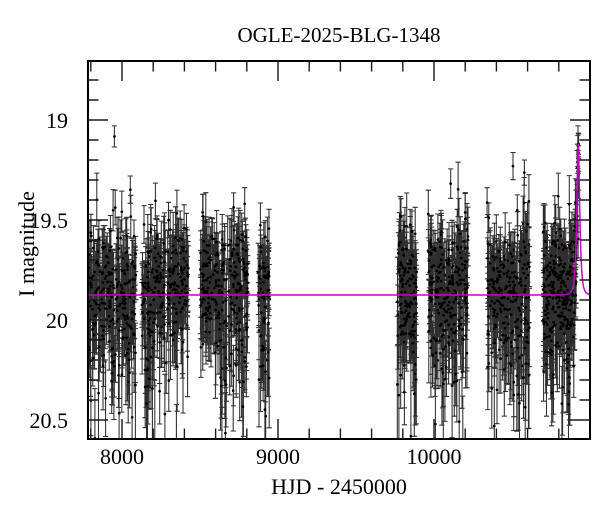 Image resolution: width=600 pixels, height=512 pixels. What do you see at coordinates (26, 244) in the screenshot?
I see `y-axis-label: I magnitude` at bounding box center [26, 244].